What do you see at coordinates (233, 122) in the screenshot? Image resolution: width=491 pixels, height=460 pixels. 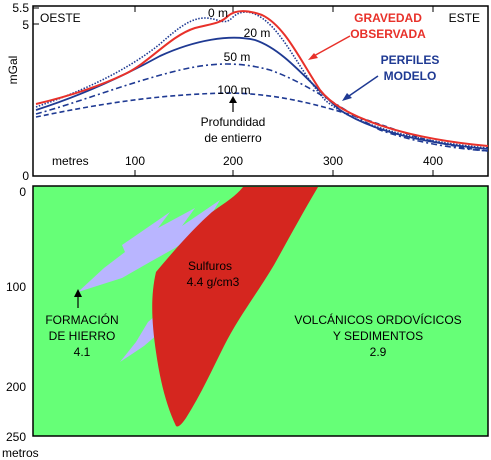 I see `depth-caption-line1: Profundidad` at bounding box center [233, 122].